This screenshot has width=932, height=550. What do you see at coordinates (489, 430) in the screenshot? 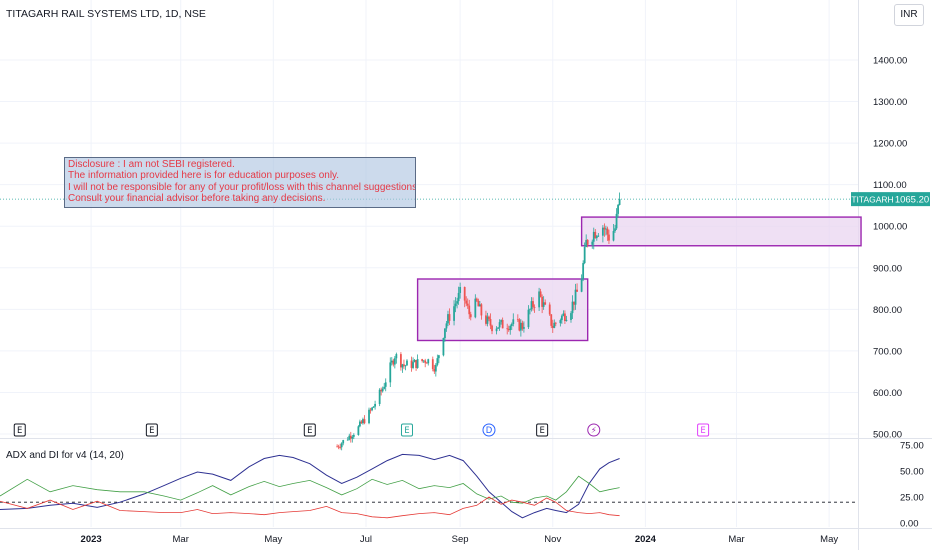
I see `event-marker: D` at bounding box center [489, 430].